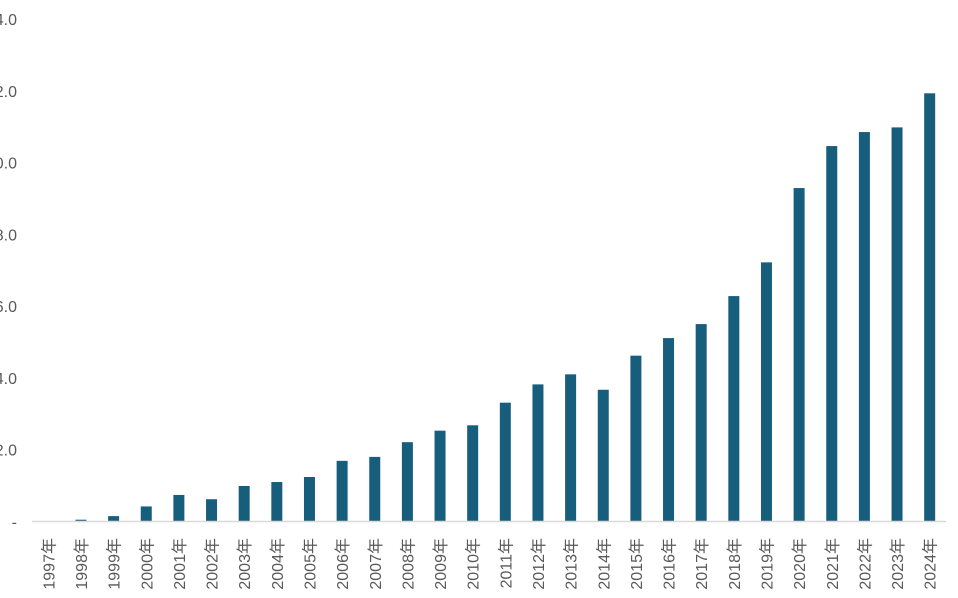 The image size is (958, 598). I want to click on x-tick-label: 1998年, so click(82, 564).